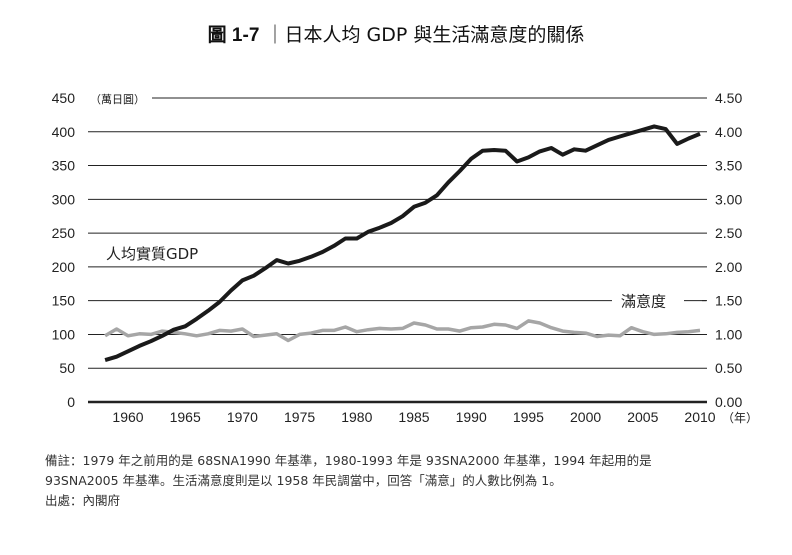 Image resolution: width=792 pixels, height=555 pixels. What do you see at coordinates (413, 417) in the screenshot?
I see `x-tick-label: 1985` at bounding box center [413, 417].